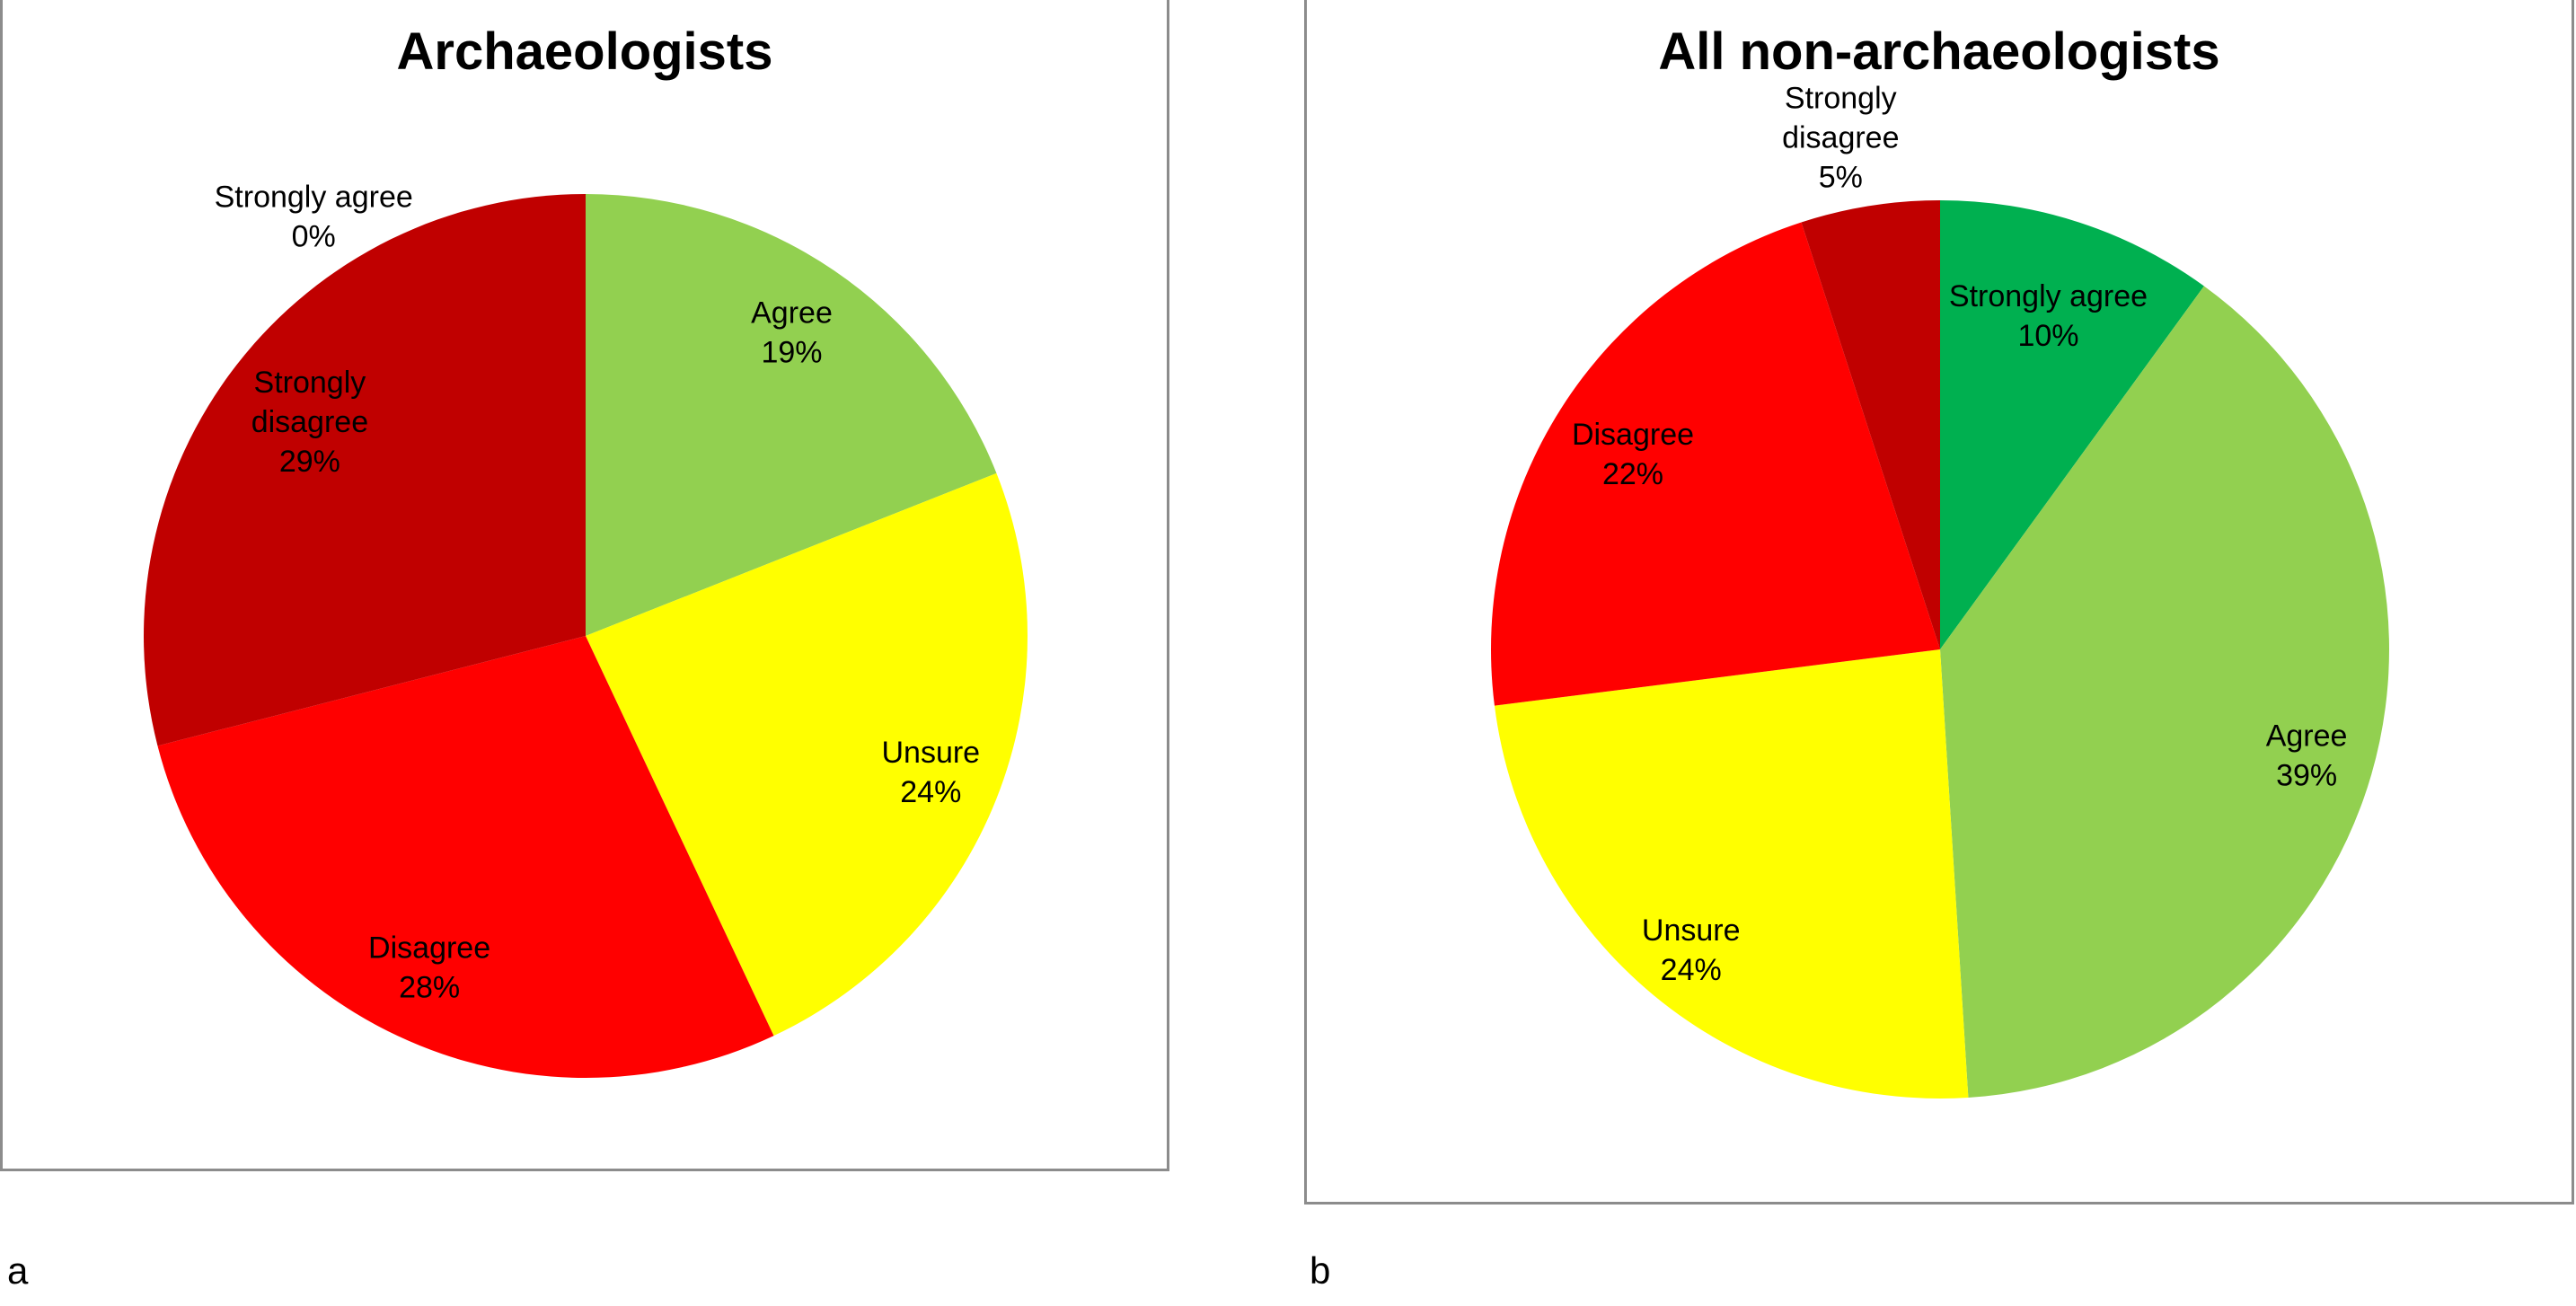  Describe the element at coordinates (429, 968) in the screenshot. I see `pie-label-disagree: Disagree 28%` at that location.